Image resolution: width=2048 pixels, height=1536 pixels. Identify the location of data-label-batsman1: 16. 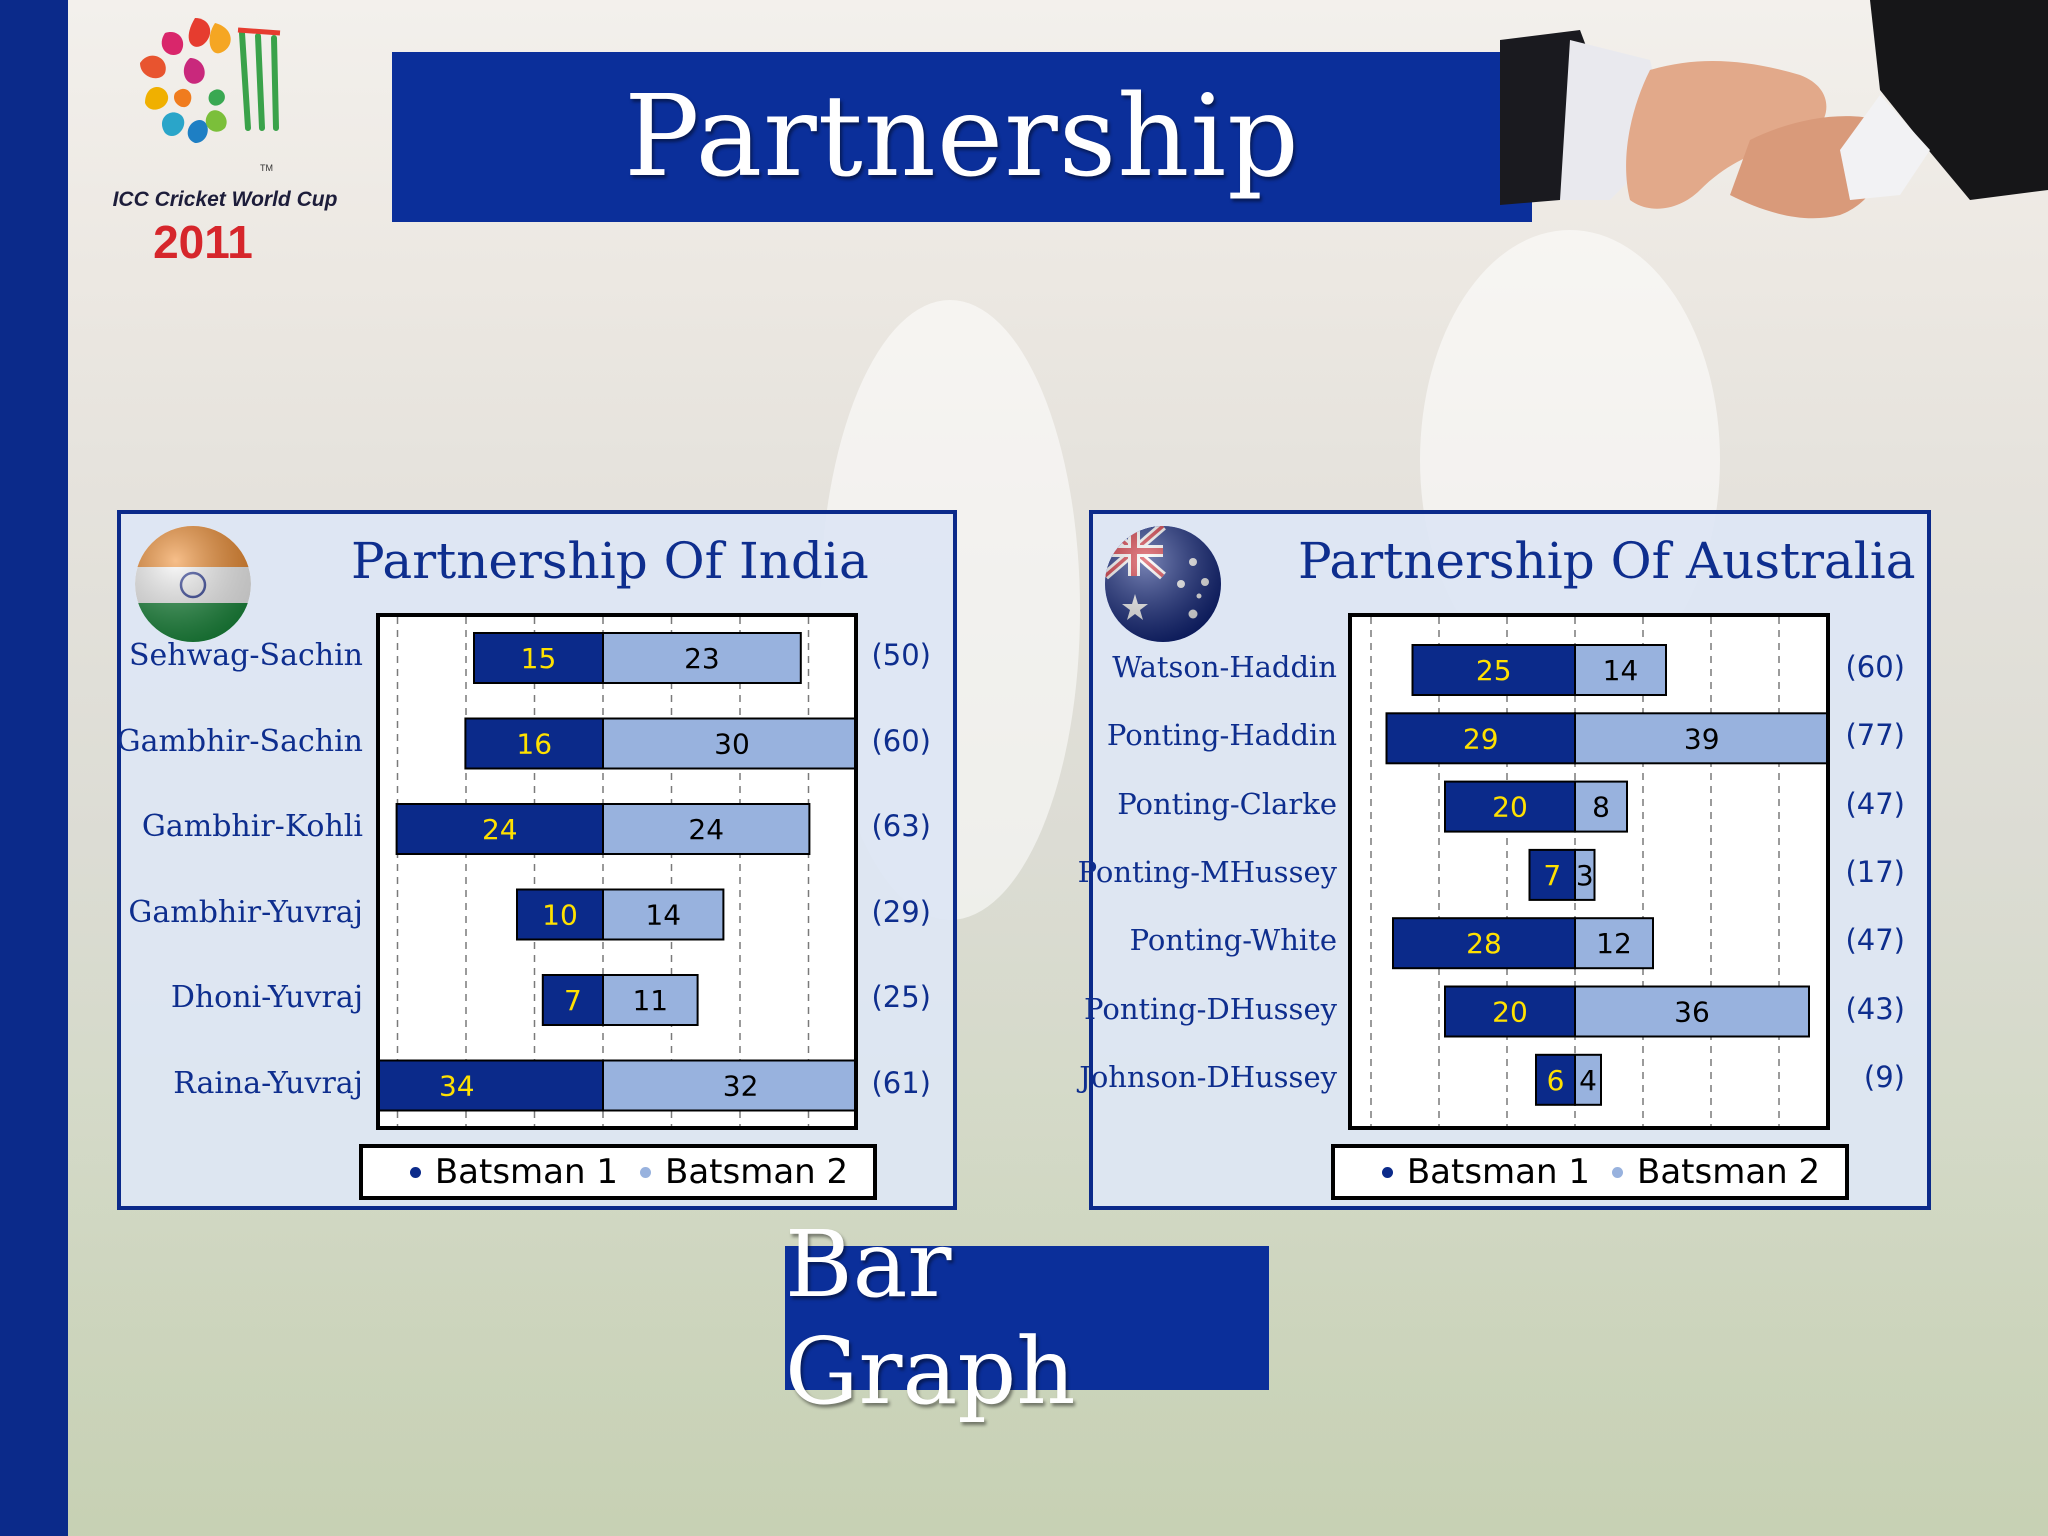
(534, 744).